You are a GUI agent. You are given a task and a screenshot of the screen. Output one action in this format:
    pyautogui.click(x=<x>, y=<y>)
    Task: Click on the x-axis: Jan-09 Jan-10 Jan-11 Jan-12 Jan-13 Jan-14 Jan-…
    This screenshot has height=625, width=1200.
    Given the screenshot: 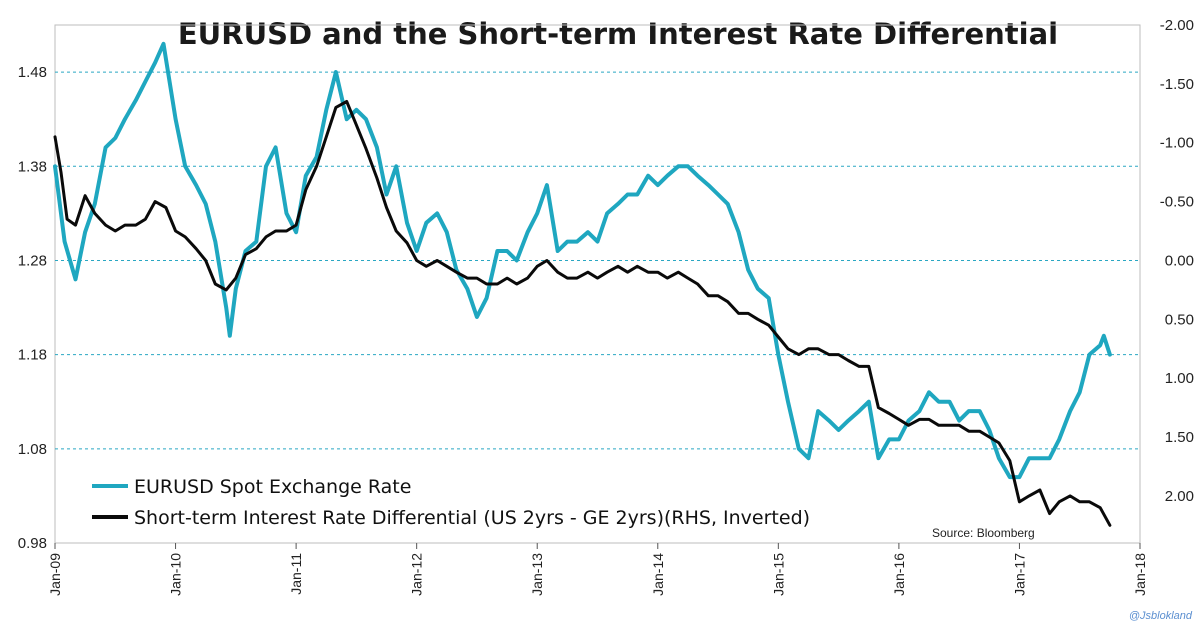 What is the action you would take?
    pyautogui.click(x=597, y=569)
    